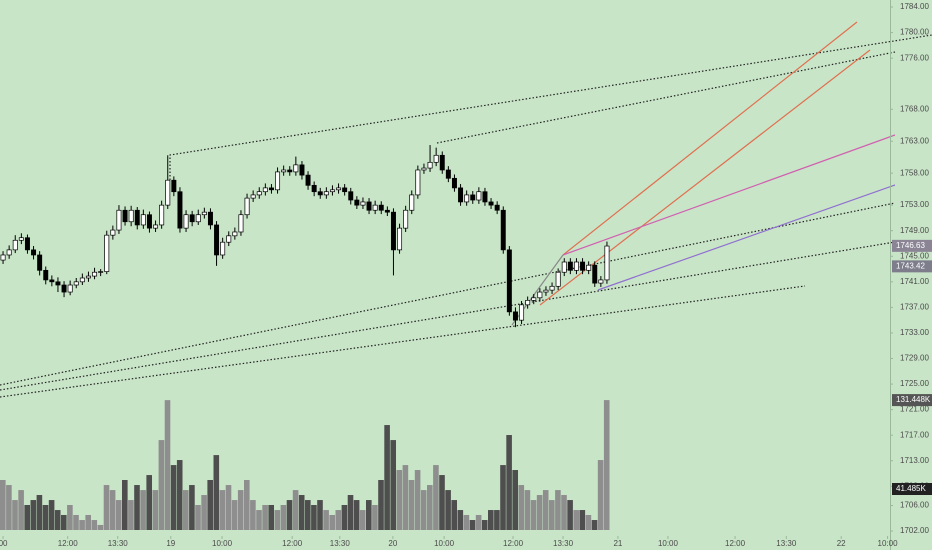 The height and width of the screenshot is (550, 932). What do you see at coordinates (170, 543) in the screenshot?
I see `x-tick-label: 19` at bounding box center [170, 543].